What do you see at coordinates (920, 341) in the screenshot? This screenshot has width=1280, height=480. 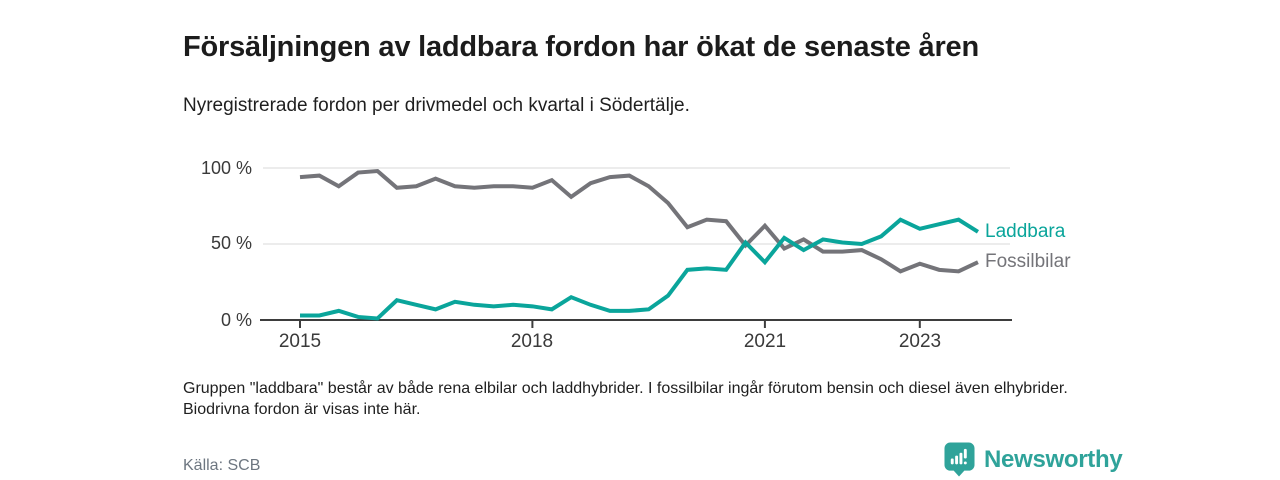 I see `x-axis-label-2023: 2023` at bounding box center [920, 341].